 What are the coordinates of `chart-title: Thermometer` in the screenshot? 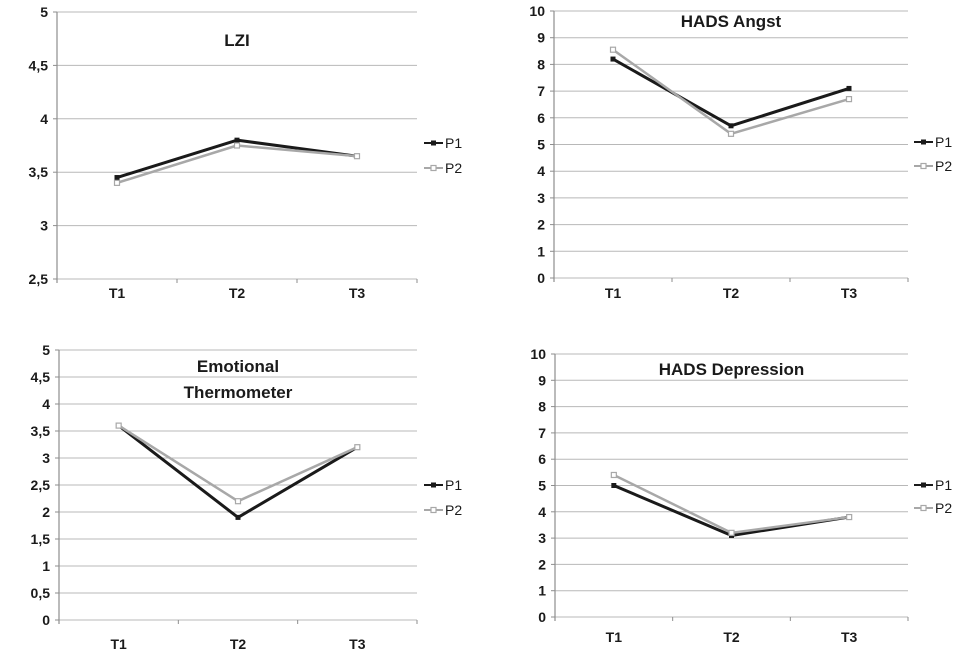 It's located at (238, 392).